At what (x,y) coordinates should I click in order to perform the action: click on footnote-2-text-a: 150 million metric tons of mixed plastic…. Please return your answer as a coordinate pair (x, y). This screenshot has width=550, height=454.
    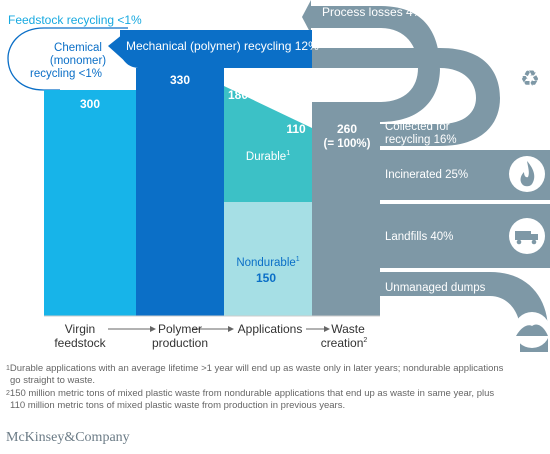
    Looking at the image, I should click on (252, 393).